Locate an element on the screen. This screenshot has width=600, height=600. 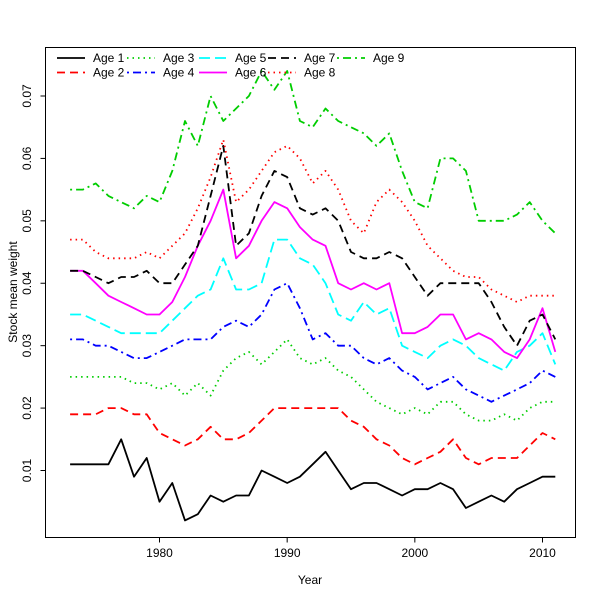
legend-label: Age 9 is located at coordinates (389, 58).